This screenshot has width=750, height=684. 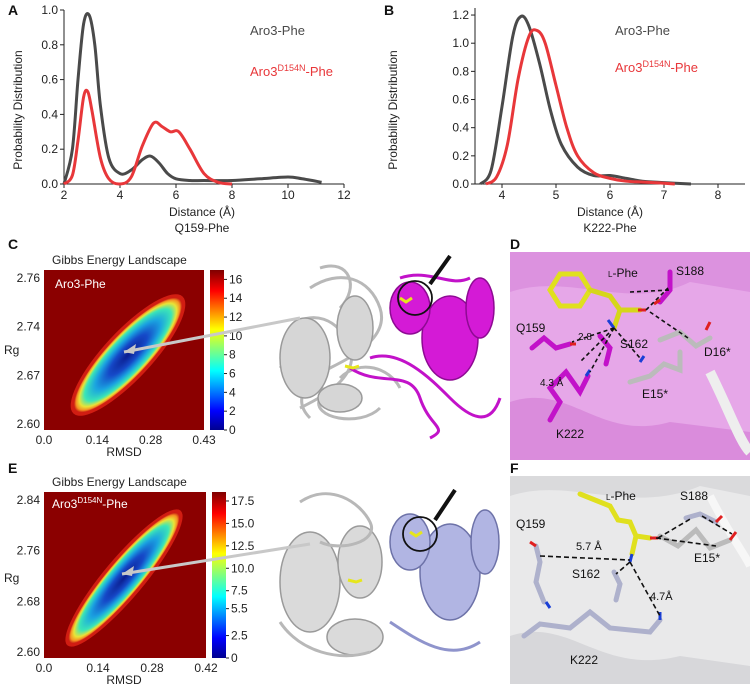 What do you see at coordinates (610, 228) in the screenshot?
I see `chart-caption: K222-Phe` at bounding box center [610, 228].